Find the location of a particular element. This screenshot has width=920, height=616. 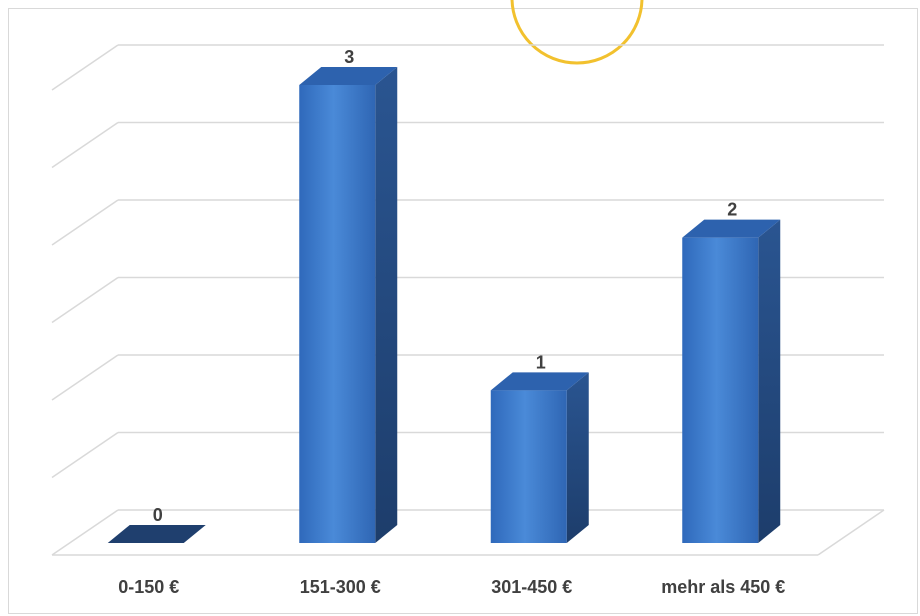

floor-right-edge is located at coordinates (851, 532).